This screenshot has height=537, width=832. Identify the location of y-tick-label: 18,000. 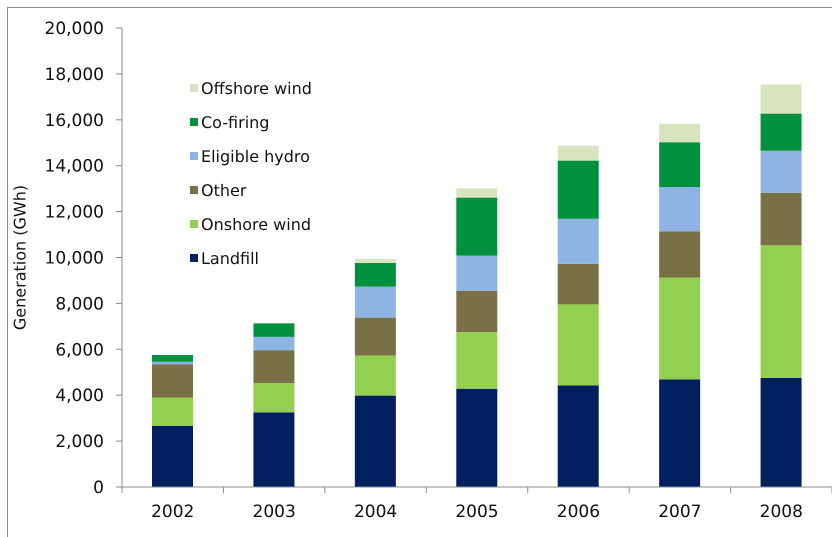
(74, 74).